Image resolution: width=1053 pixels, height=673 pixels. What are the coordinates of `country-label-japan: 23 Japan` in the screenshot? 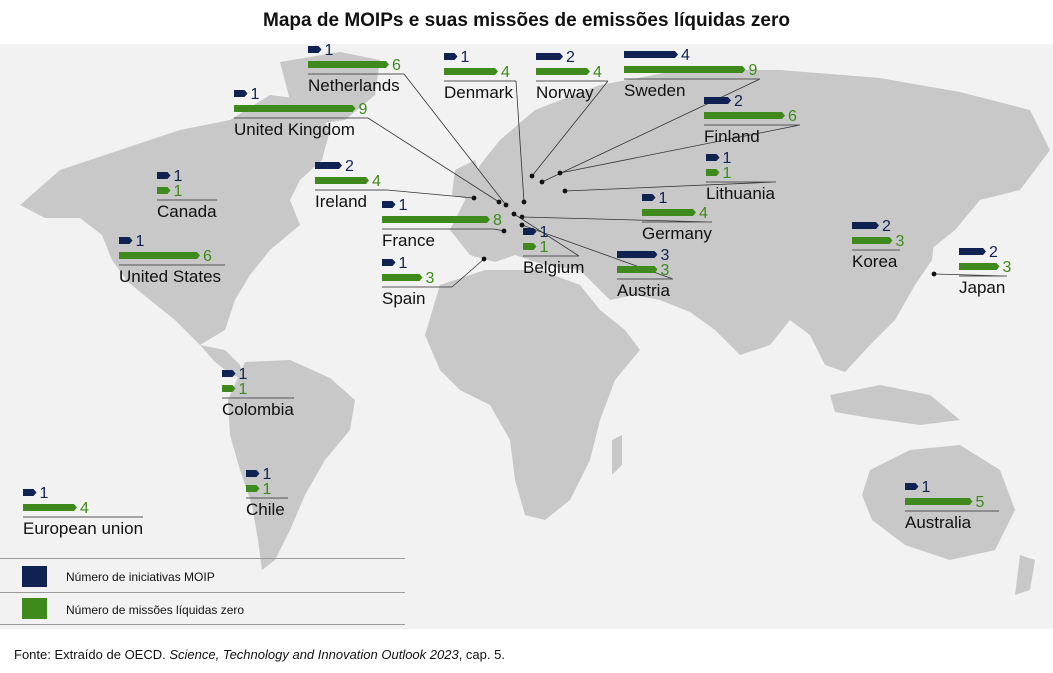 It's located at (985, 270).